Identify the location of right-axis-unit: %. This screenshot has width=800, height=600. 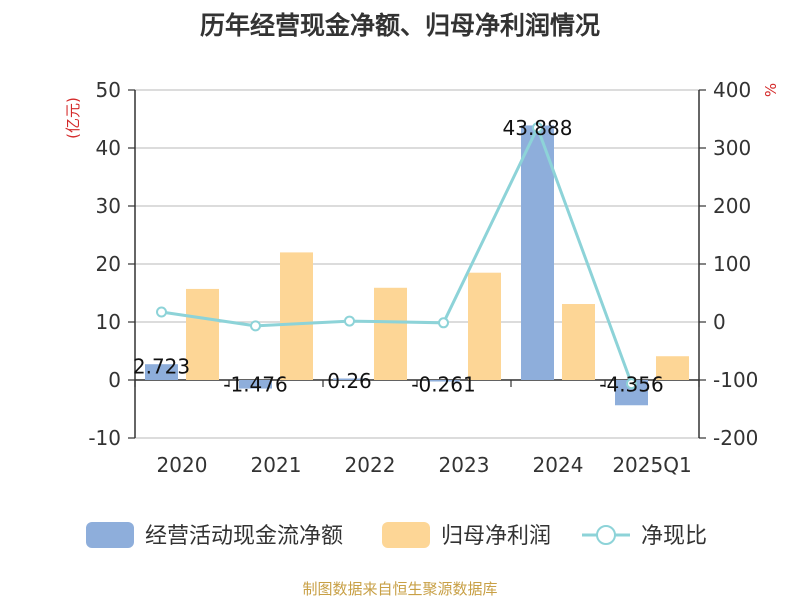
(771, 90).